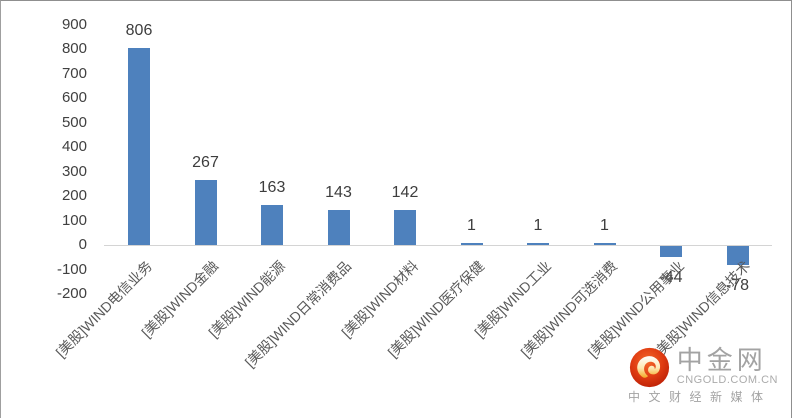 The image size is (792, 418). What do you see at coordinates (737, 286) in the screenshot?
I see `bar-data-label: -78` at bounding box center [737, 286].